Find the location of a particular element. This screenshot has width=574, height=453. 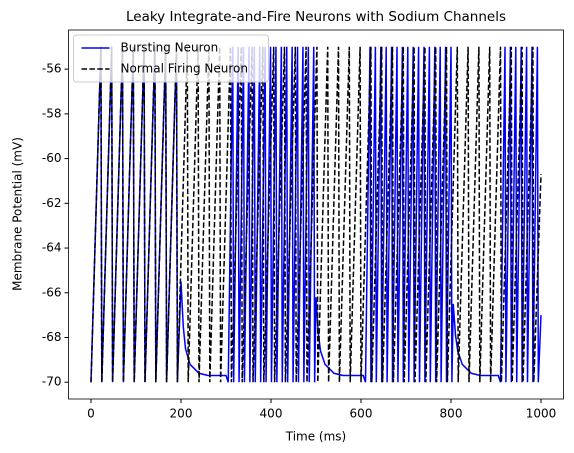

legend-box is located at coordinates (171, 58).